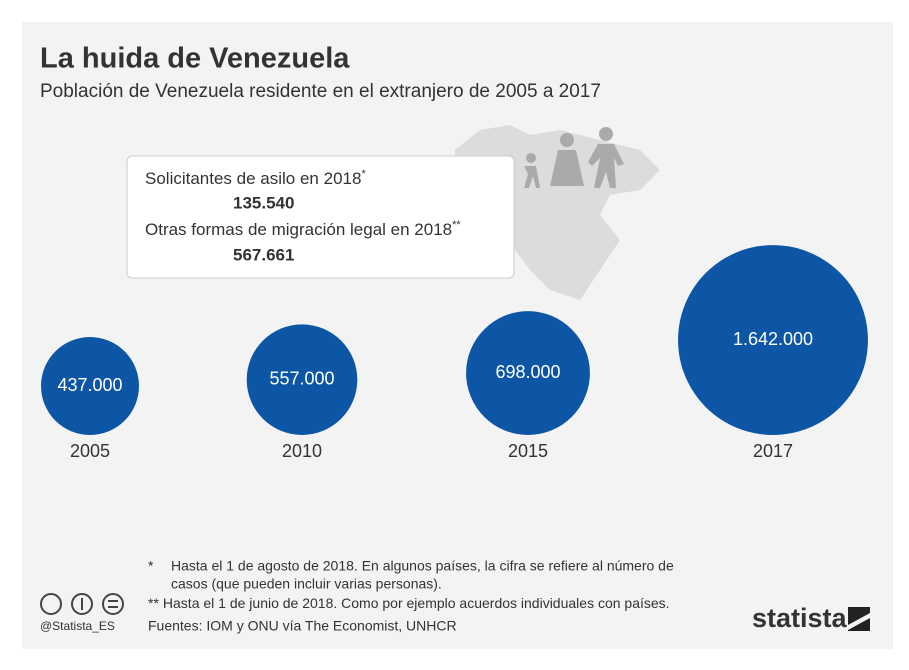  What do you see at coordinates (456, 225) in the screenshot?
I see `callout-mark: **` at bounding box center [456, 225].